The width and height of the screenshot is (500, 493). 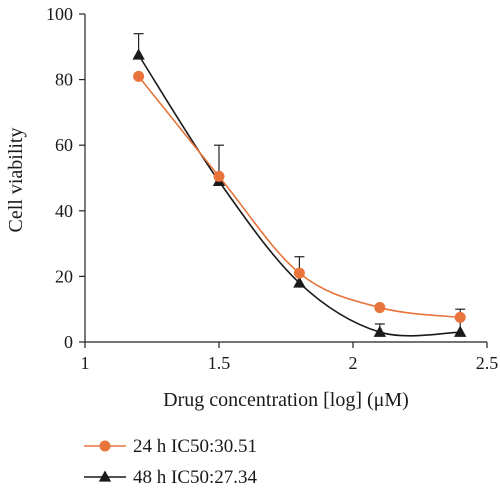 What do you see at coordinates (16, 180) in the screenshot?
I see `y-axis-label: Cell viability` at bounding box center [16, 180].